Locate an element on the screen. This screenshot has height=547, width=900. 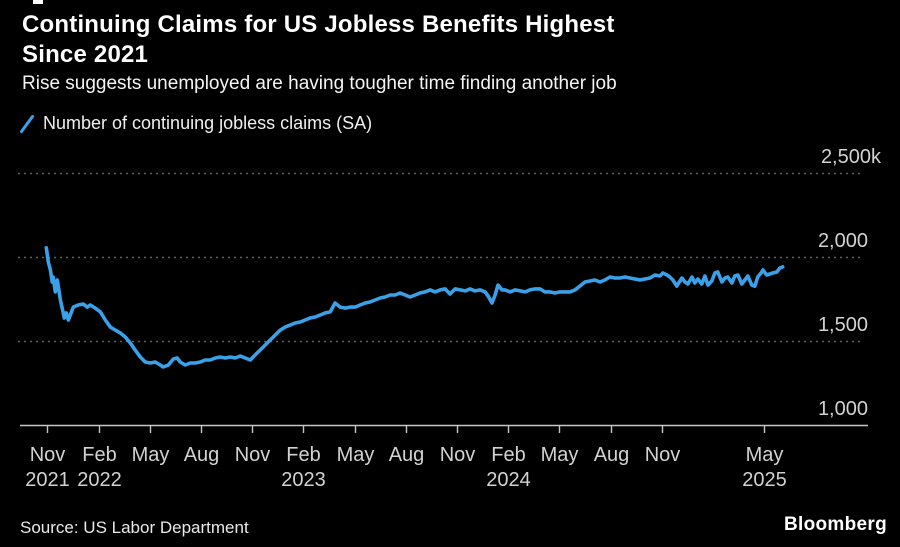
bloomberg-logo: Bloomberg is located at coordinates (835, 524).